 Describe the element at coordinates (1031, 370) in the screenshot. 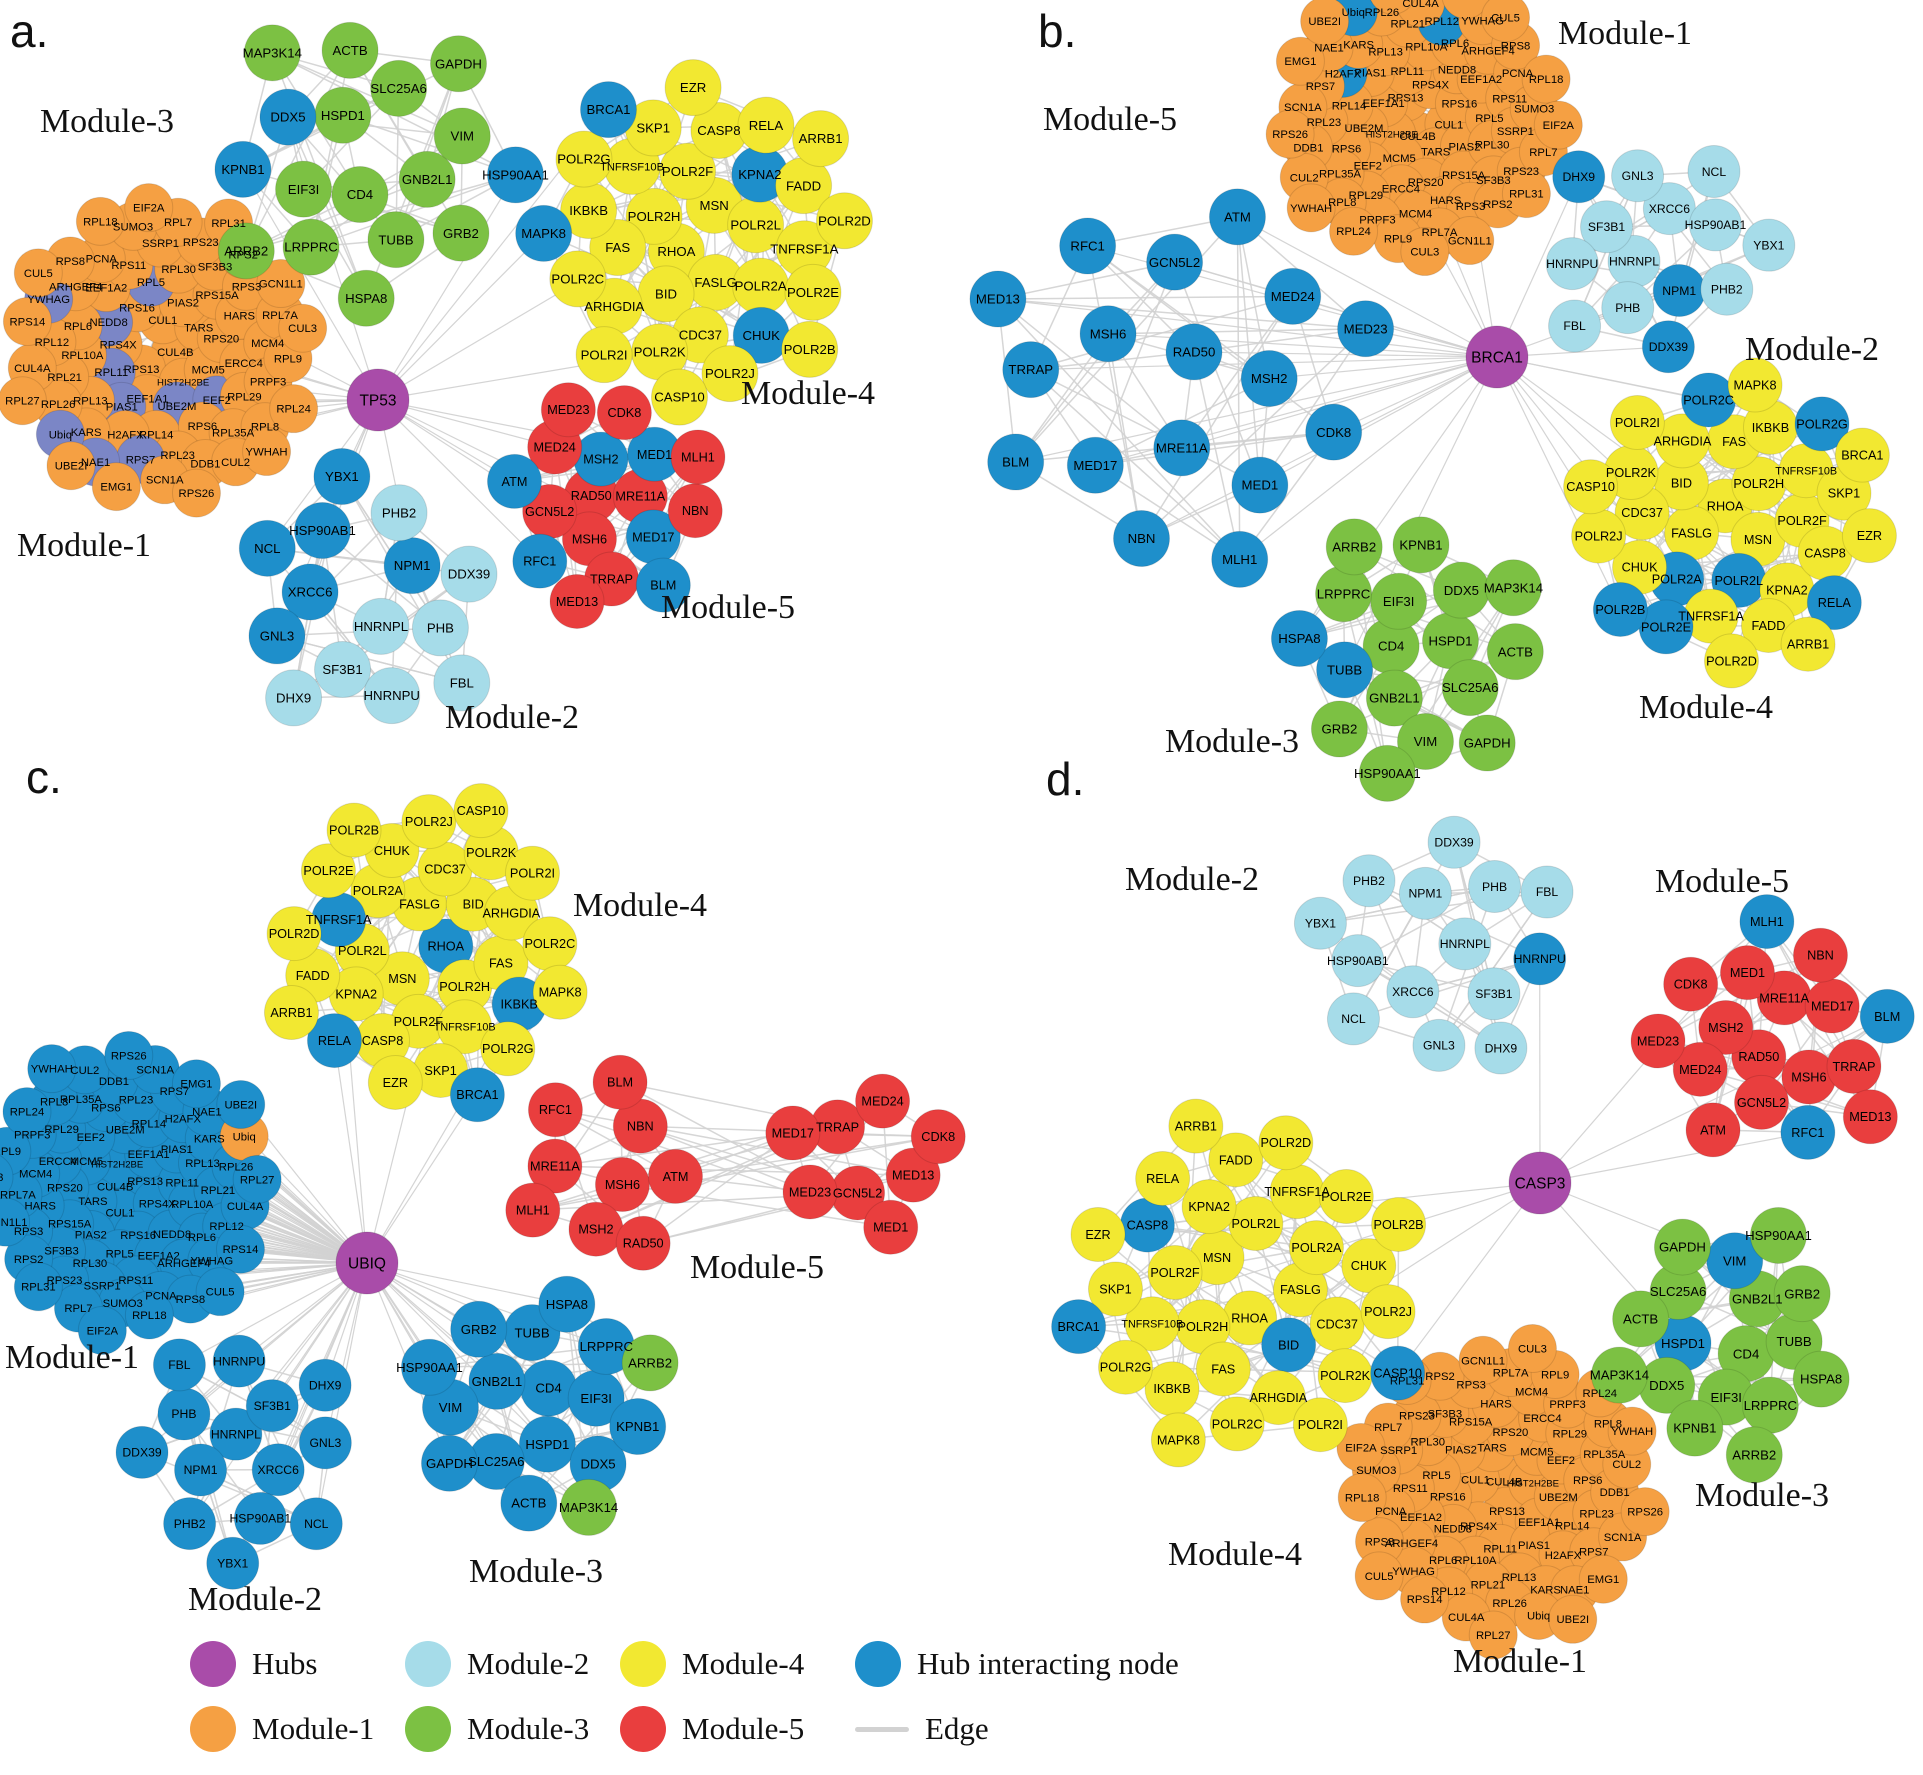

I see `node-TRRAP` at that location.